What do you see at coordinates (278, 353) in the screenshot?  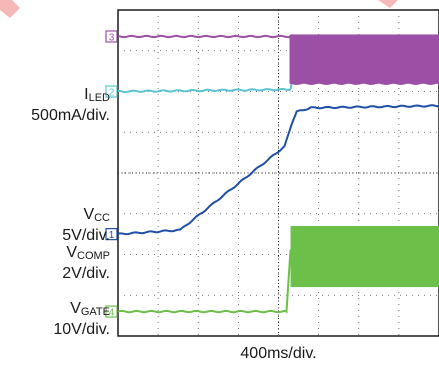 I see `x-axis-label: 400ms/div.` at bounding box center [278, 353].